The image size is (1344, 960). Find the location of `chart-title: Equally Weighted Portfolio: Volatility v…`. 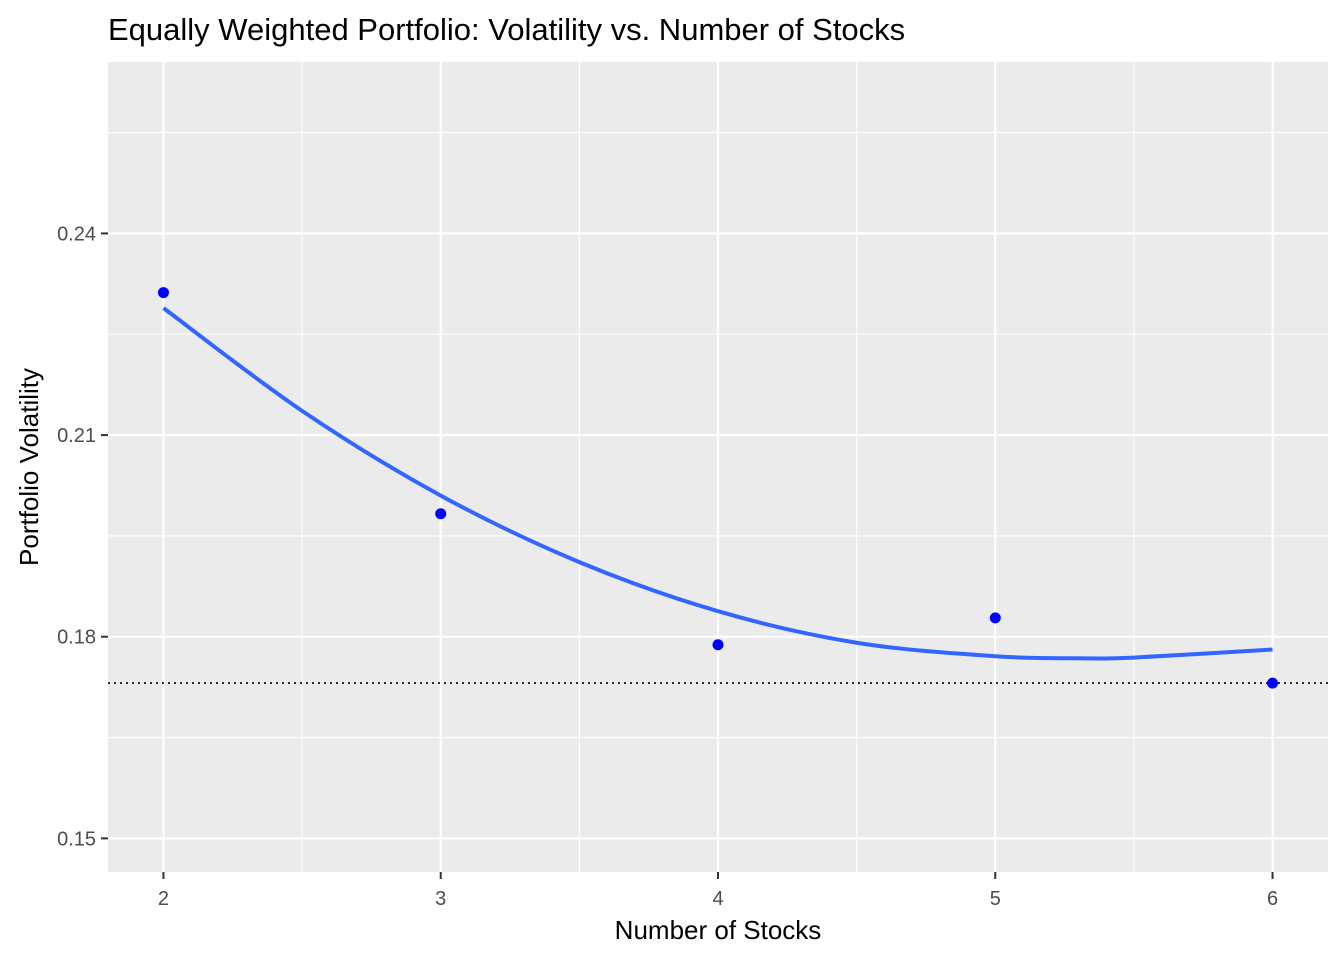

chart-title: Equally Weighted Portfolio: Volatility v… is located at coordinates (506, 29).